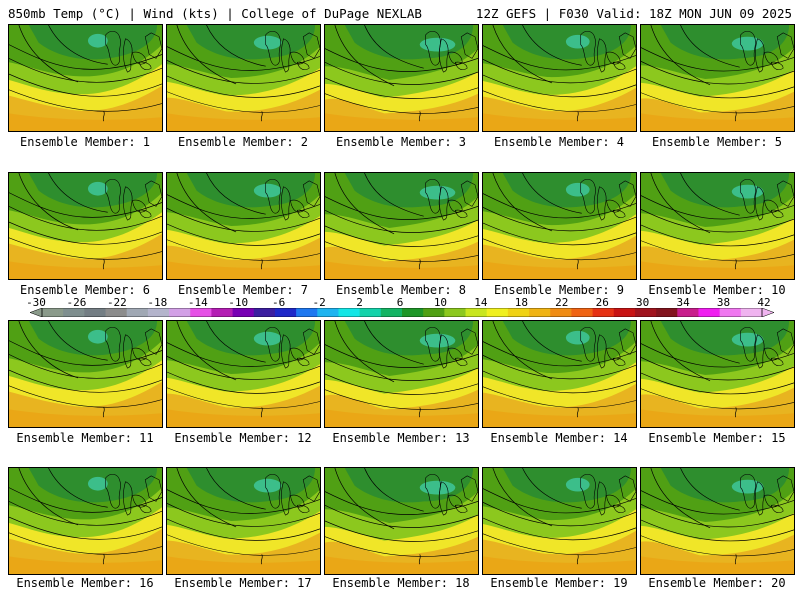  Describe the element at coordinates (85, 583) in the screenshot. I see `ensemble-member-label: Ensemble Member: 16` at that location.